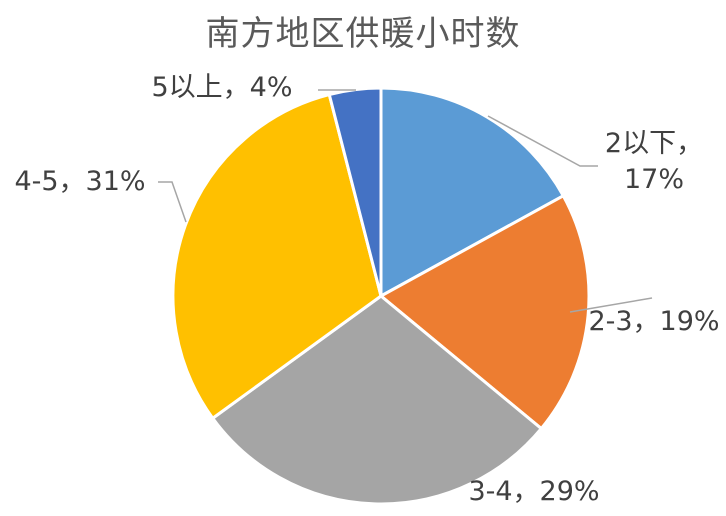  Describe the element at coordinates (533, 491) in the screenshot. I see `data-label-3-4: 3-4，29%` at that location.